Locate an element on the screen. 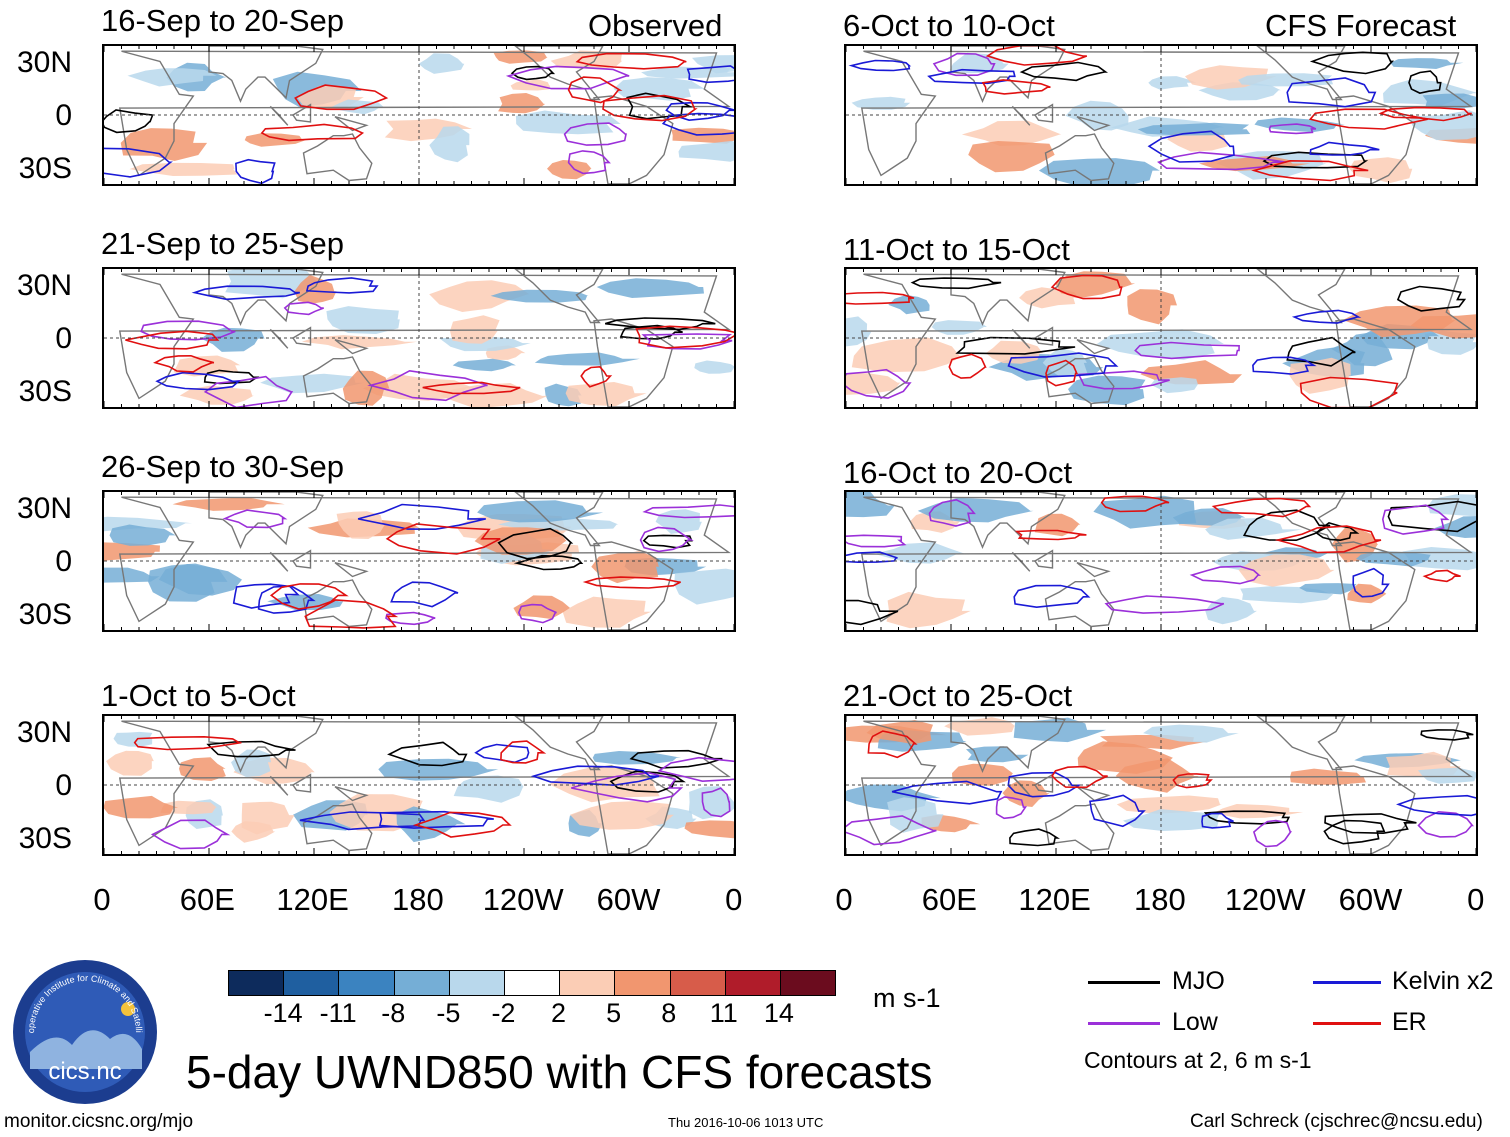 The width and height of the screenshot is (1510, 1137). colorbar-tick-label: 11 is located at coordinates (723, 1013).